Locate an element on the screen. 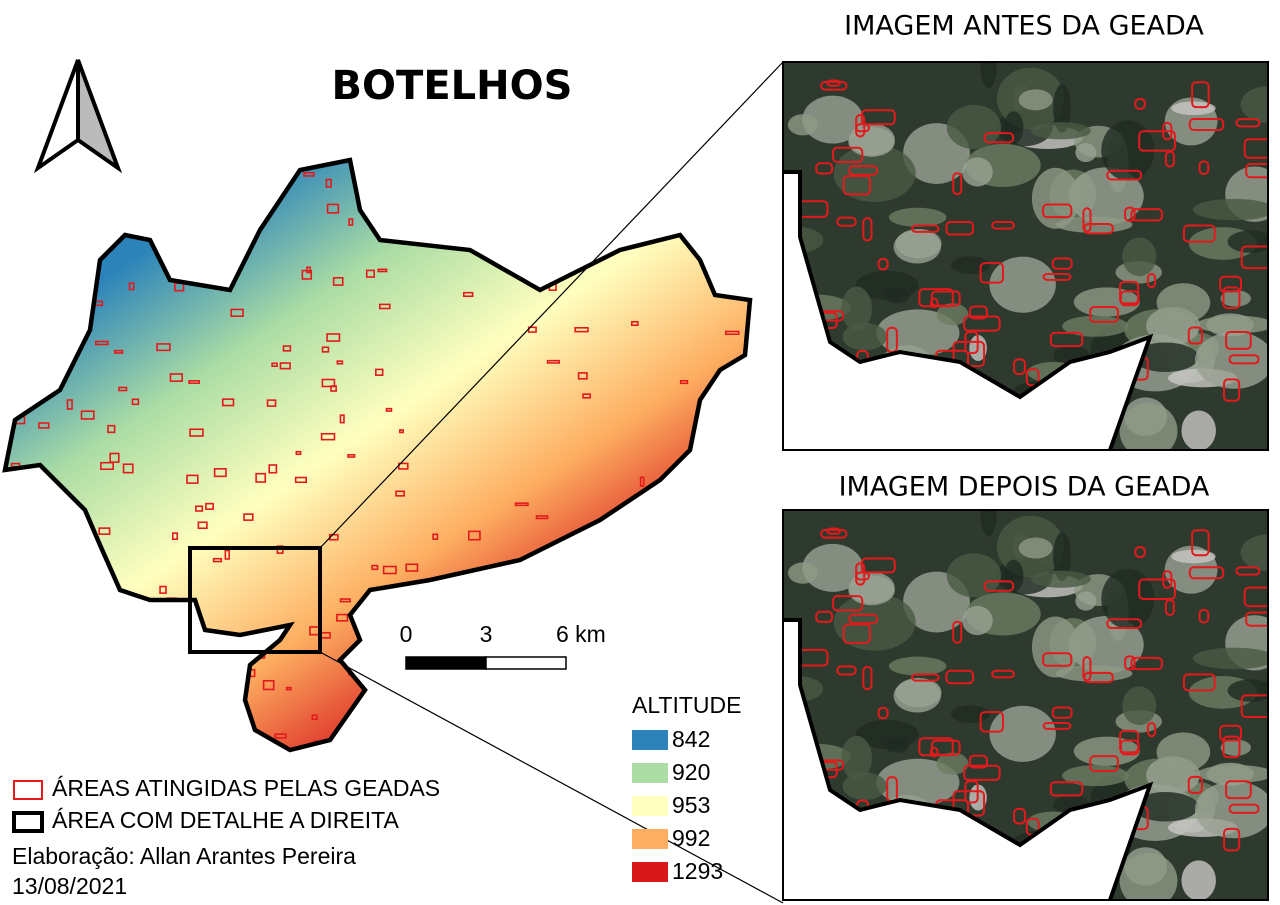 This screenshot has height=905, width=1280. outside-area is located at coordinates (966, 311).